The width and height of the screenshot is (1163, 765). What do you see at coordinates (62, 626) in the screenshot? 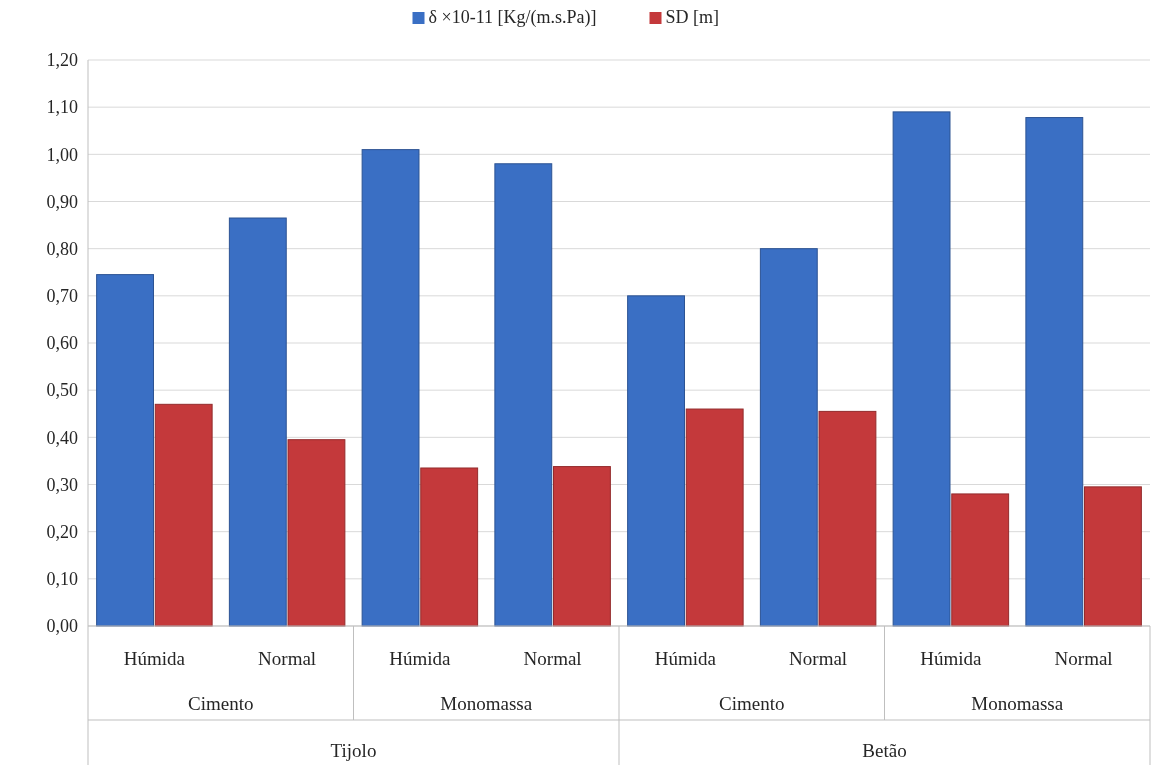
I see `y-tick-label: 0,00` at bounding box center [62, 626].